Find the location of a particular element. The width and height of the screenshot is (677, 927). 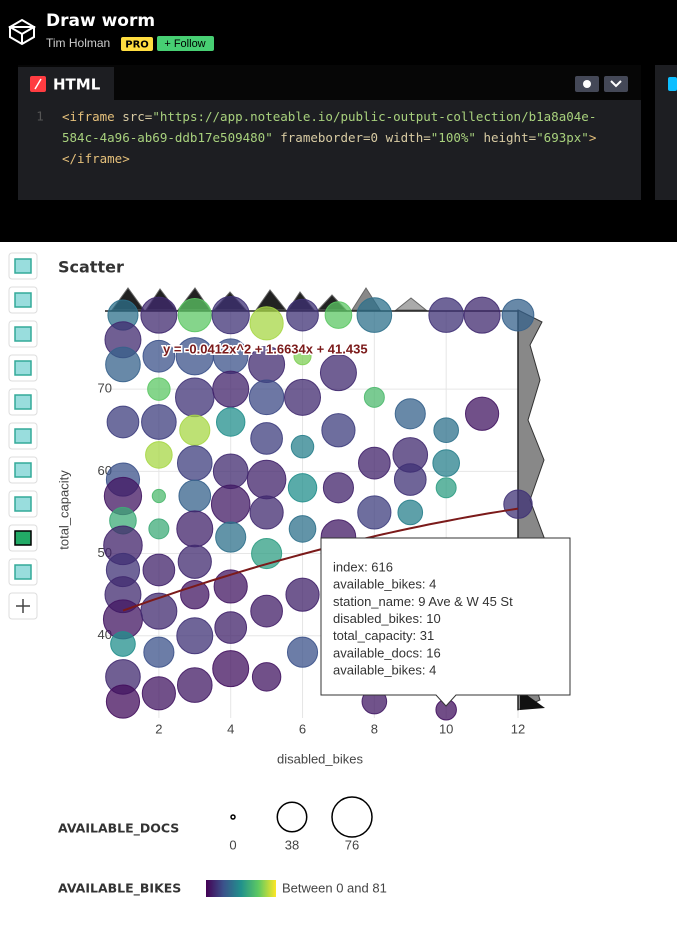

pen-title: Draw worm is located at coordinates (100, 21).